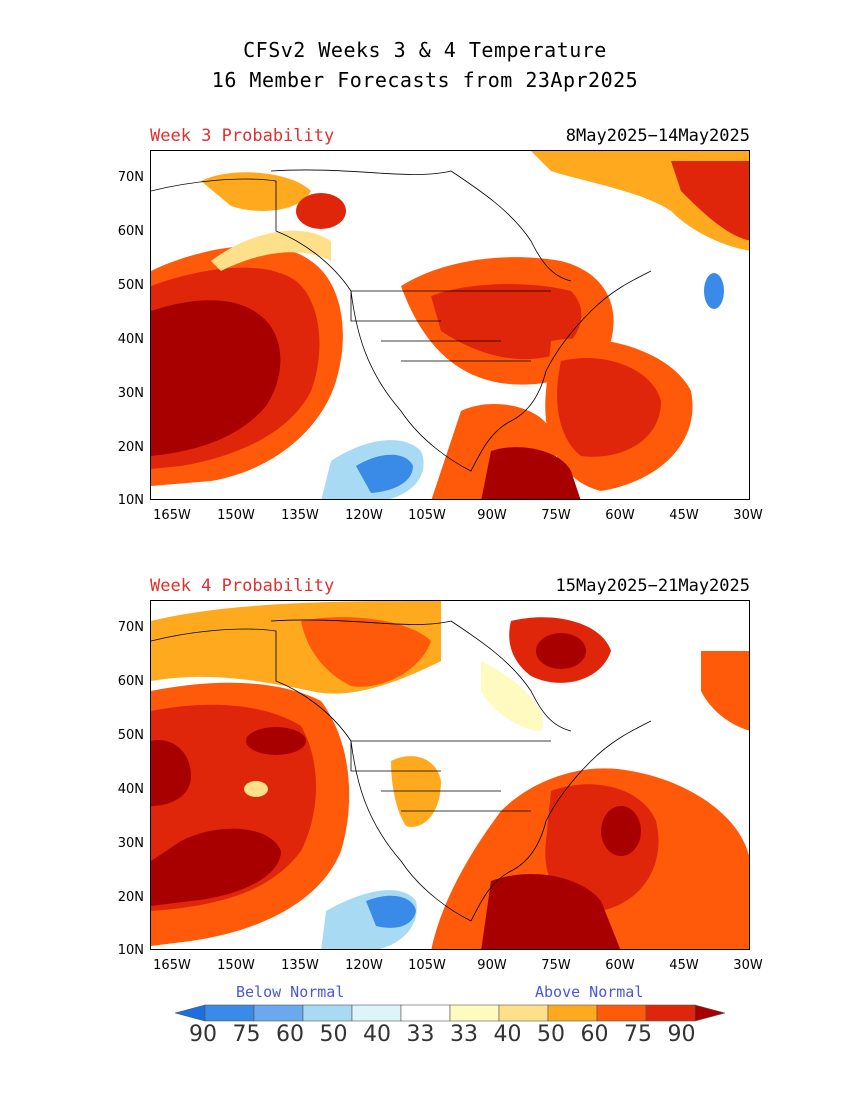 Image resolution: width=850 pixels, height=1100 pixels. I want to click on legend-value-8: 50, so click(551, 1034).